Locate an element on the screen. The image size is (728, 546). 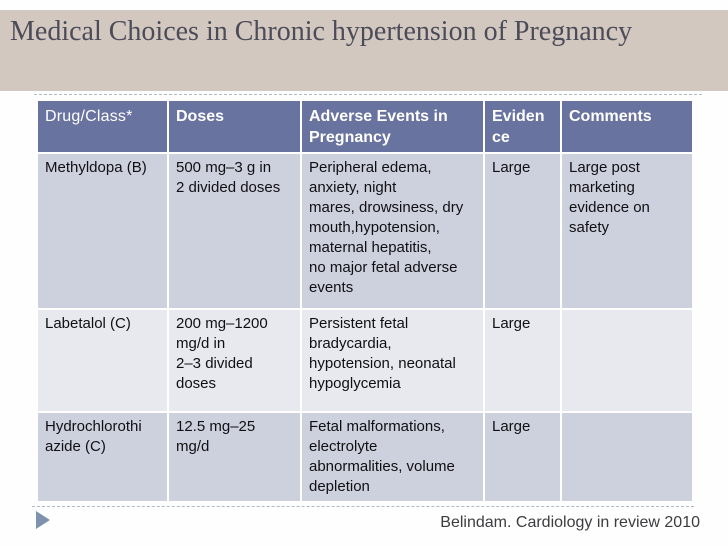
cell-doses: 12.5 mg–25 mg/d is located at coordinates (234, 457).